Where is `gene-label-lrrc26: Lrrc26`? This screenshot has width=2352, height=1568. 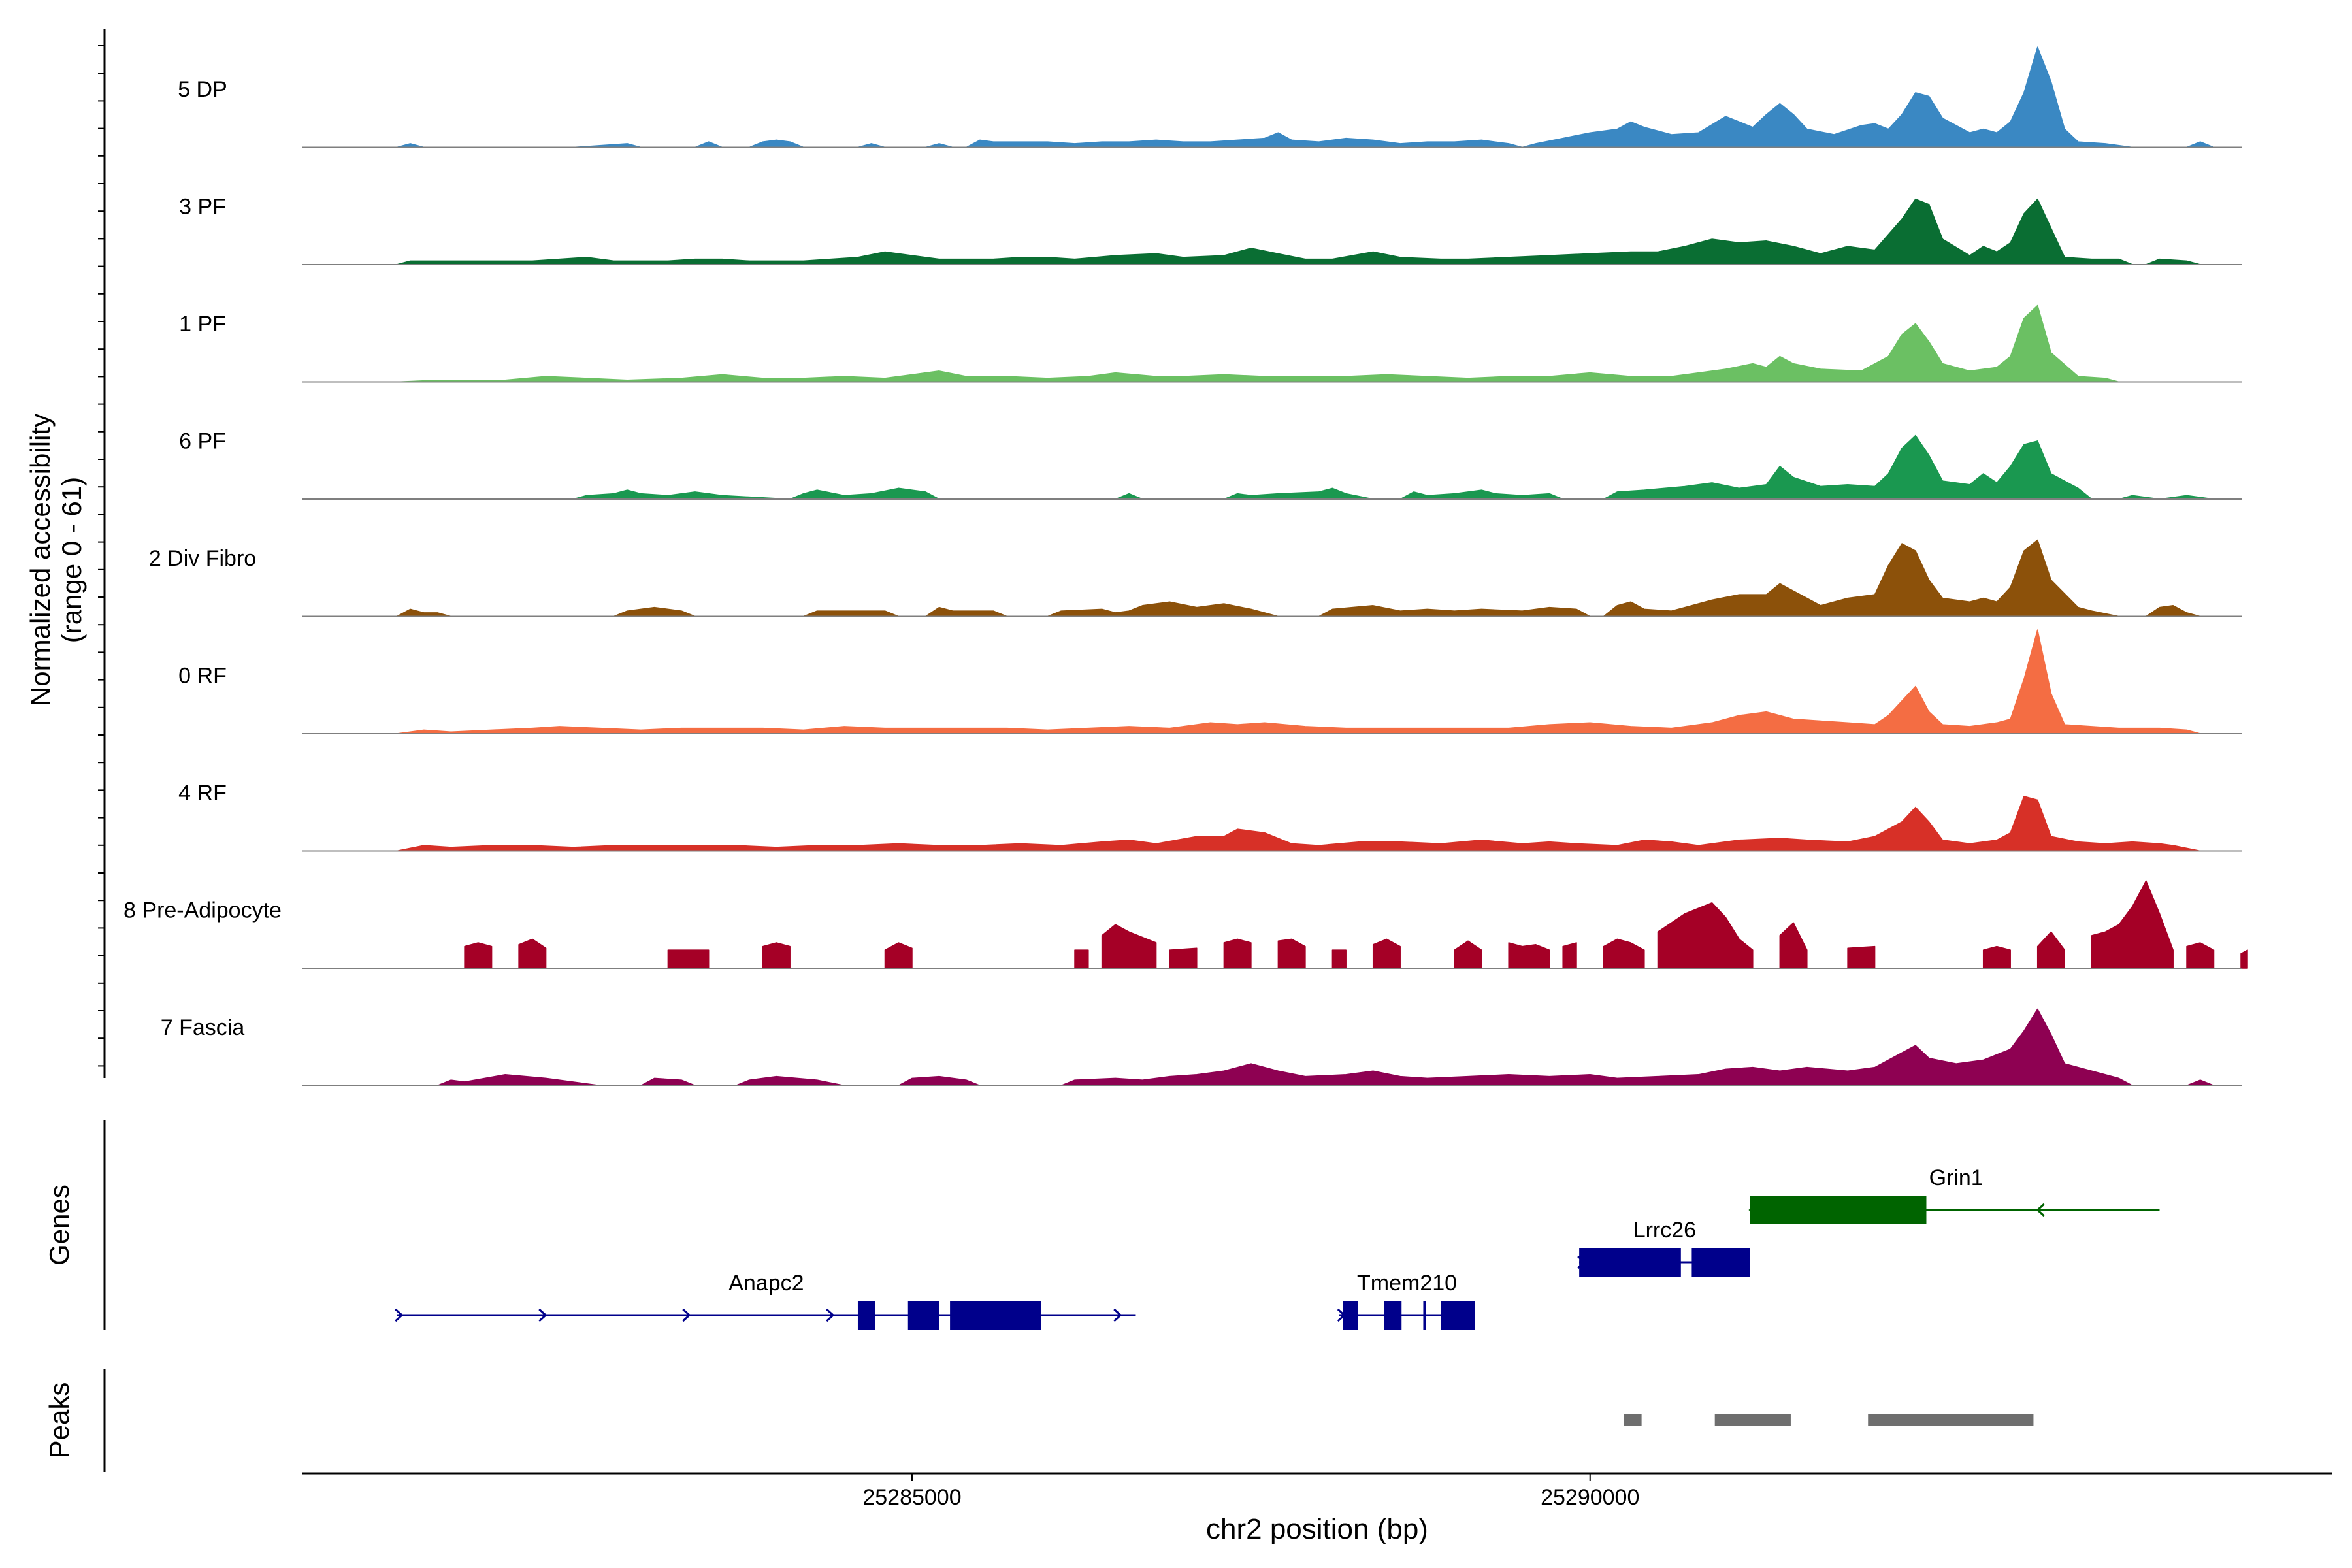 gene-label-lrrc26: Lrrc26 is located at coordinates (1664, 1230).